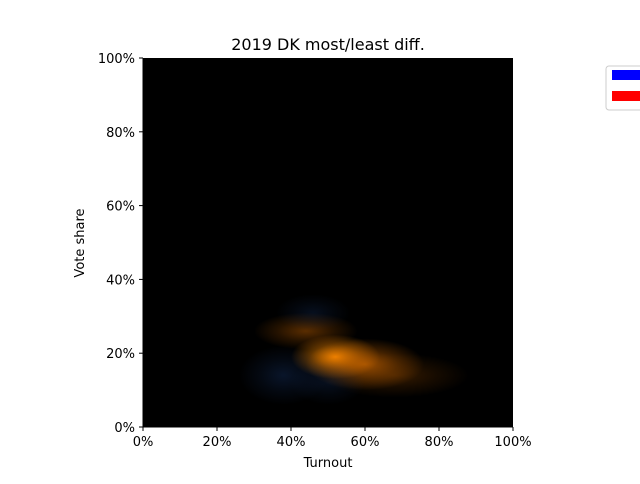  I want to click on x-tick-label: 40%, so click(291, 442).